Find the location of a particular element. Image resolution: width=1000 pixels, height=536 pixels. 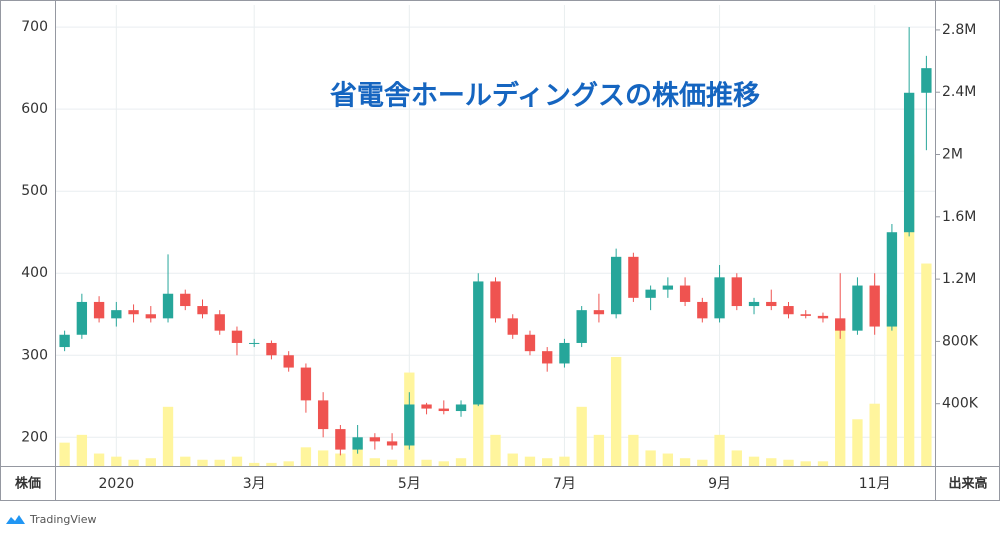

y2-tick-label: 2.8M is located at coordinates (959, 30).